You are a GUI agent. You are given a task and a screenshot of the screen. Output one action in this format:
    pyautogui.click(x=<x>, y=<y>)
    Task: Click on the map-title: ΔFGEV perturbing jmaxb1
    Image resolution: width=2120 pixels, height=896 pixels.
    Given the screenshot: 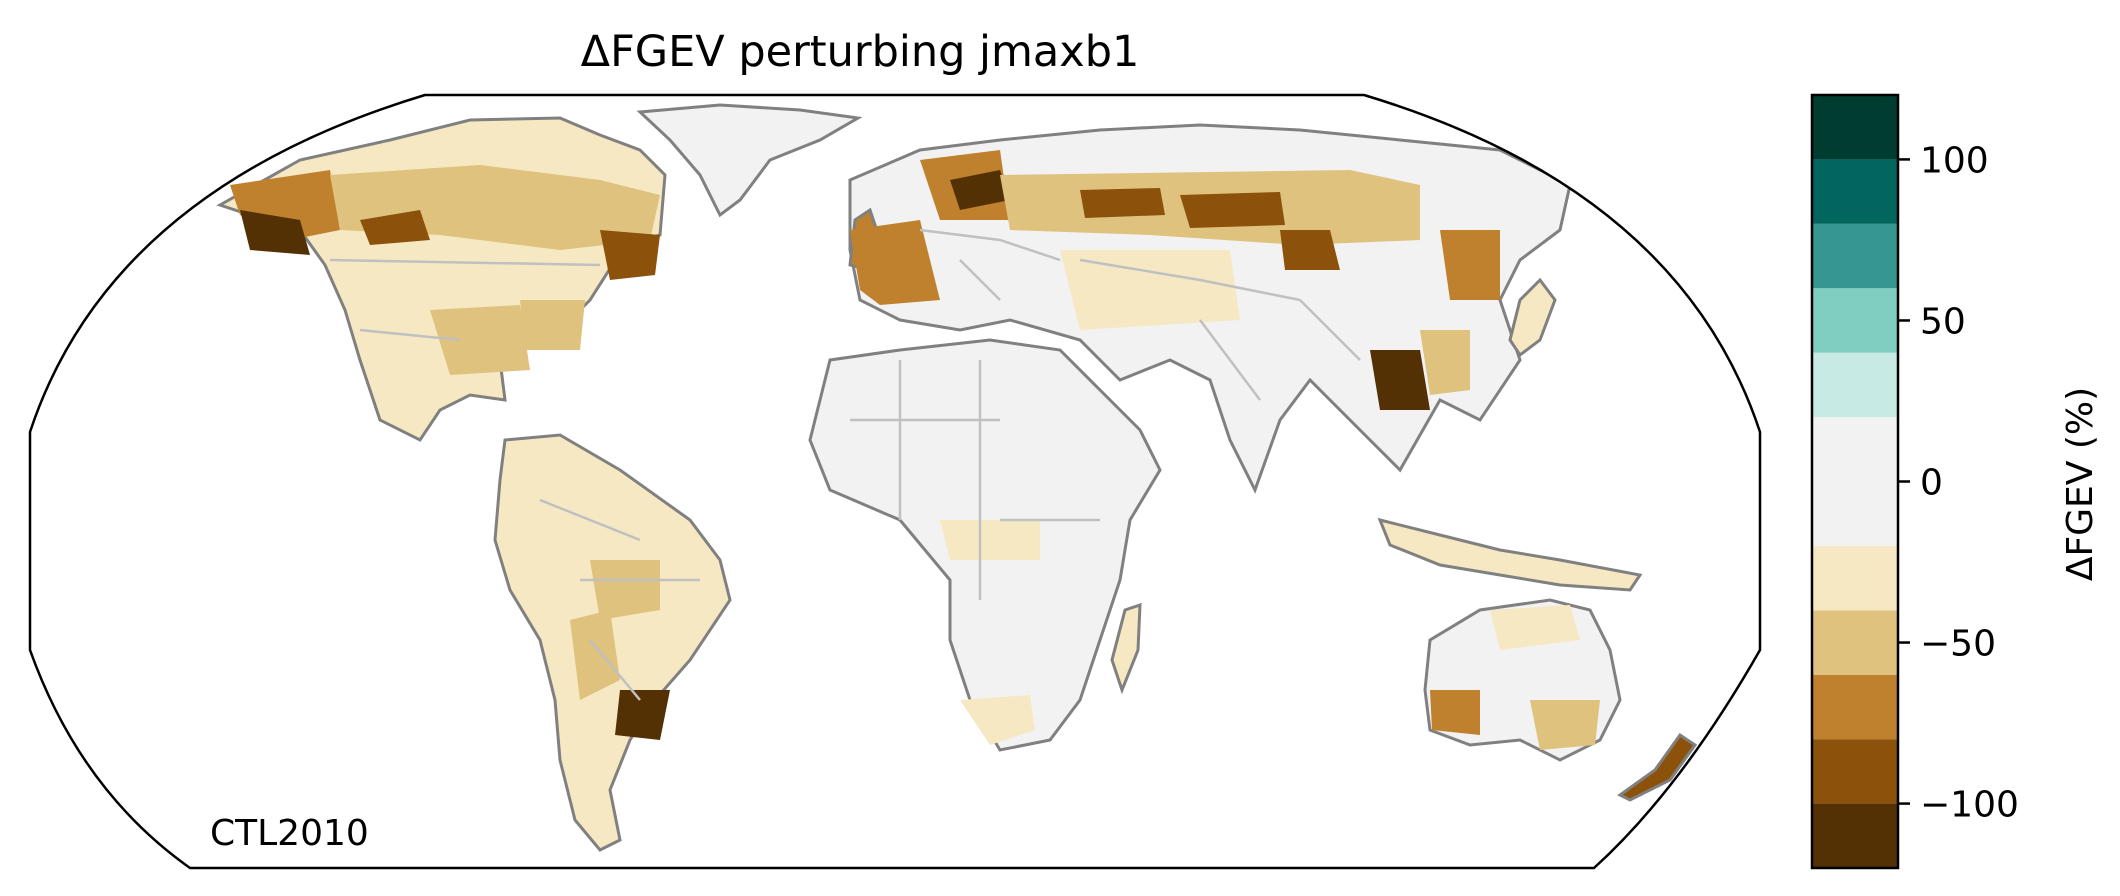 What is the action you would take?
    pyautogui.click(x=860, y=52)
    